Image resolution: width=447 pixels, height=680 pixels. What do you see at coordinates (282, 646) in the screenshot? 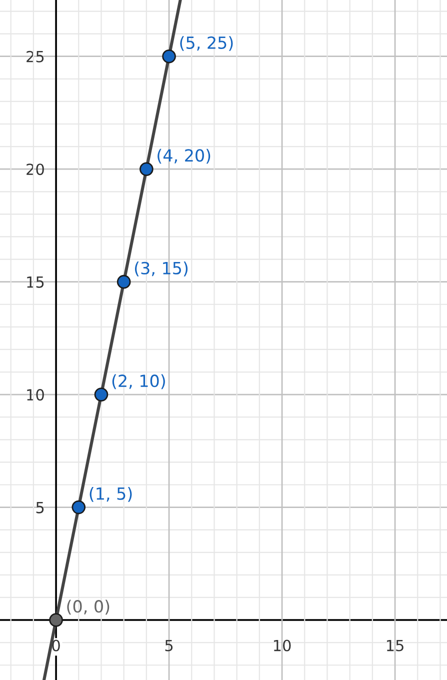
I see `x-tick-label: 10` at bounding box center [282, 646].